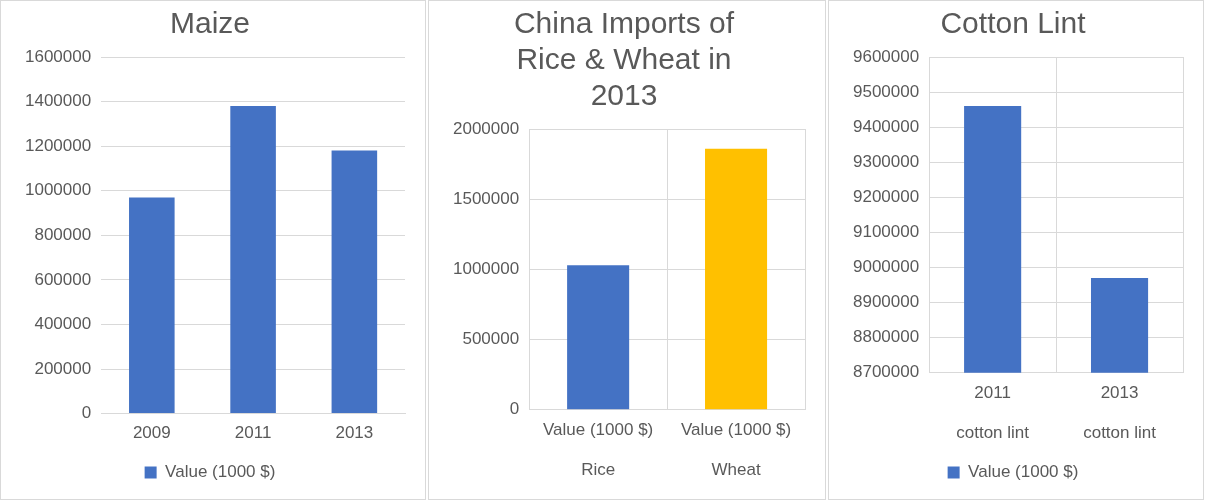 The image size is (1206, 500). Describe the element at coordinates (58, 56) in the screenshot. I see `y-tick-label: 1600000` at that location.